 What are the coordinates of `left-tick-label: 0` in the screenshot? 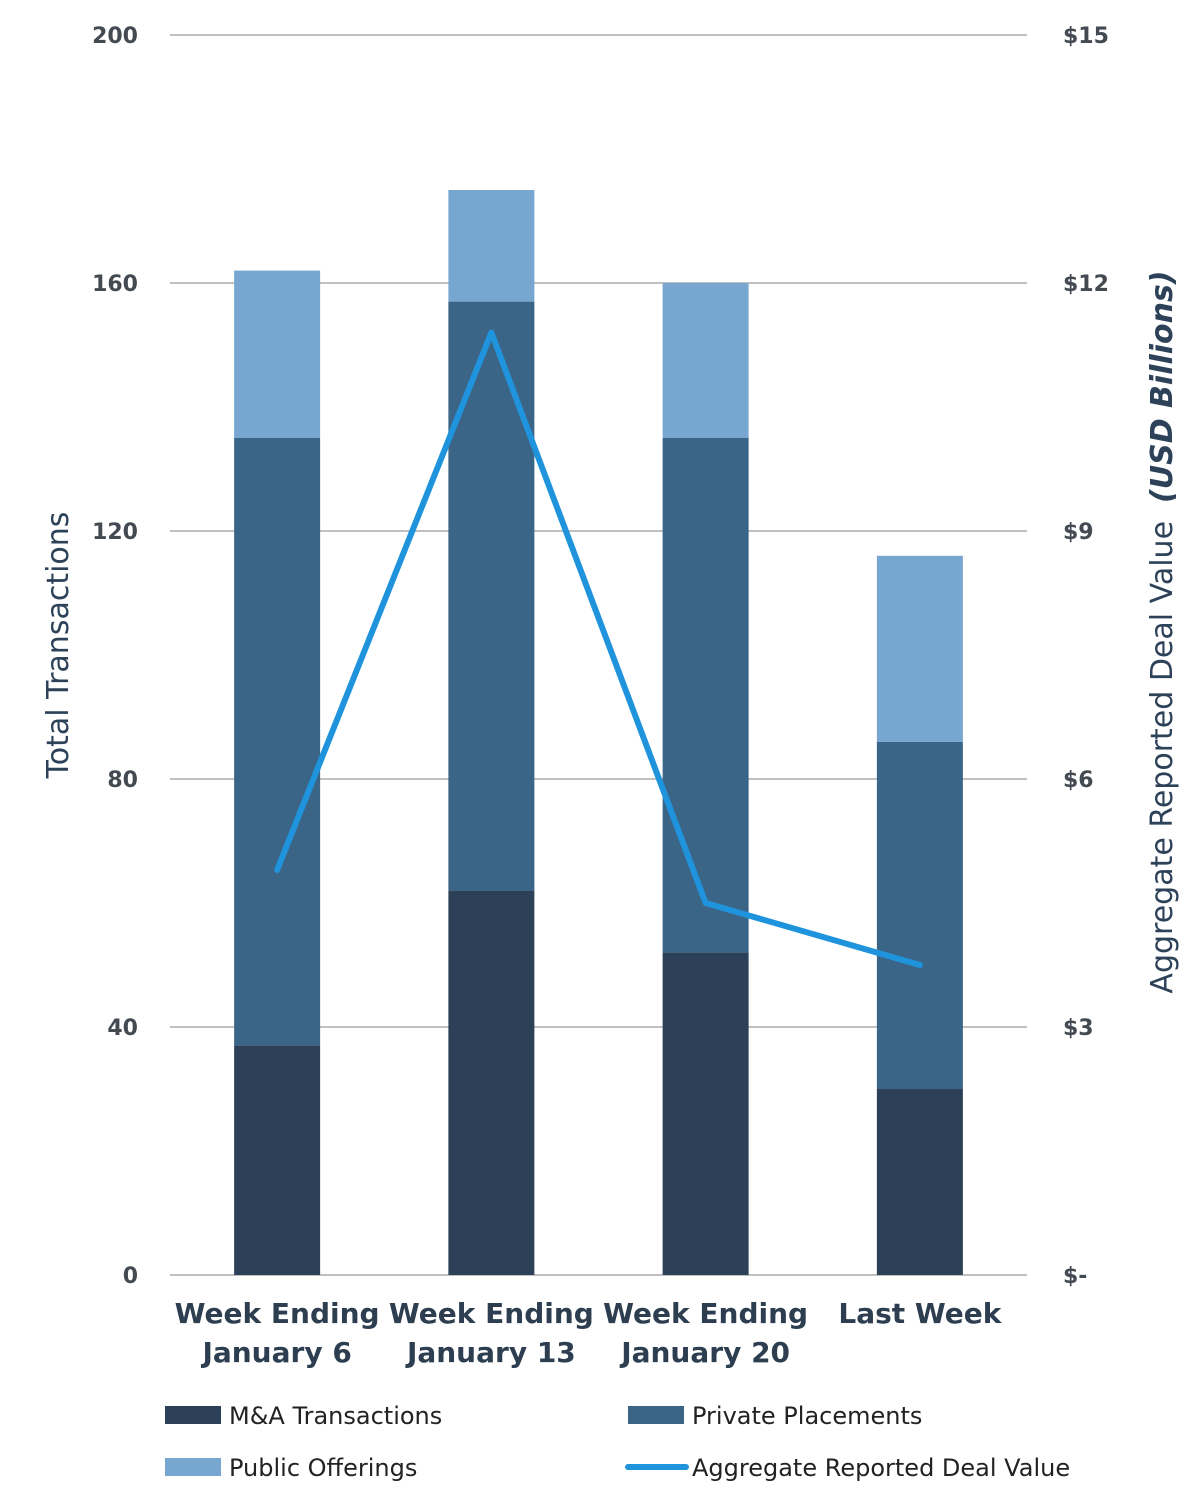 It's located at (130, 1276).